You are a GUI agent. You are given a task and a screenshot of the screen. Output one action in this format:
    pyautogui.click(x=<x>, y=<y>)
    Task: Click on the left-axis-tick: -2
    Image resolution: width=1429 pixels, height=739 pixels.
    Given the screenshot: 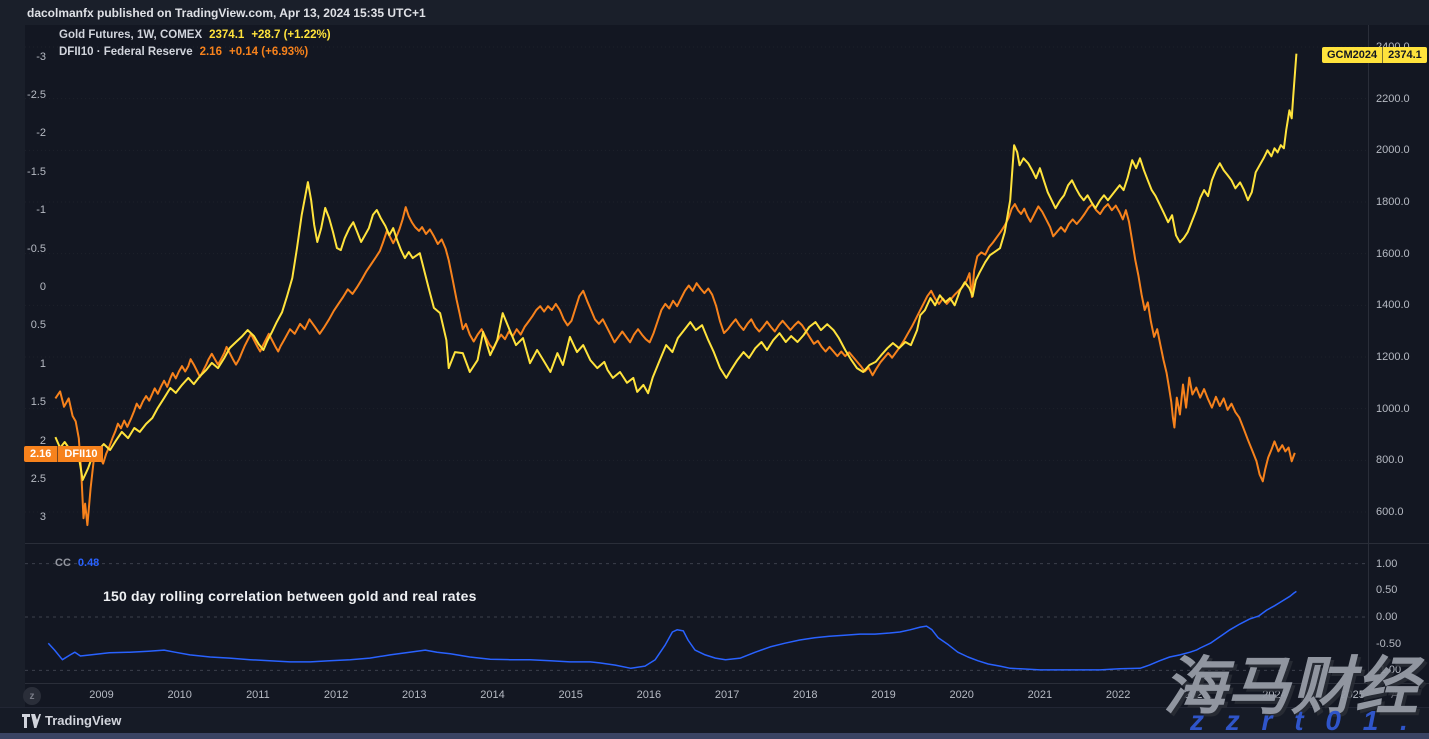 What is the action you would take?
    pyautogui.click(x=41, y=133)
    